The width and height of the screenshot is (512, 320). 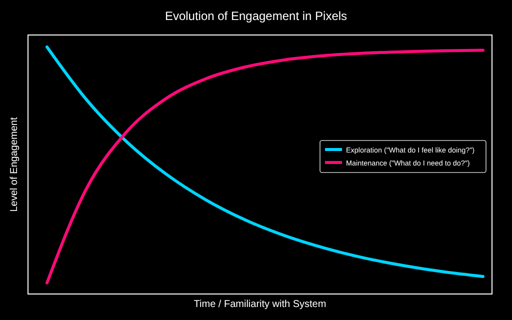 I want to click on y-axis-title: Level of Engagement, so click(x=14, y=164).